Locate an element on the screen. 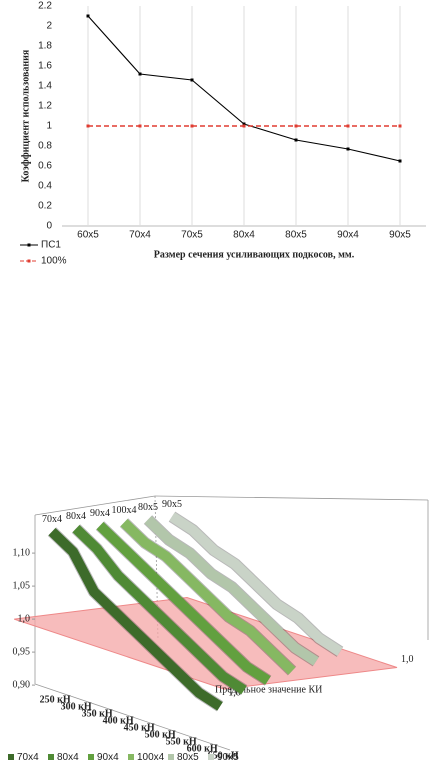  ribbon-label: 100x4 is located at coordinates (124, 510).